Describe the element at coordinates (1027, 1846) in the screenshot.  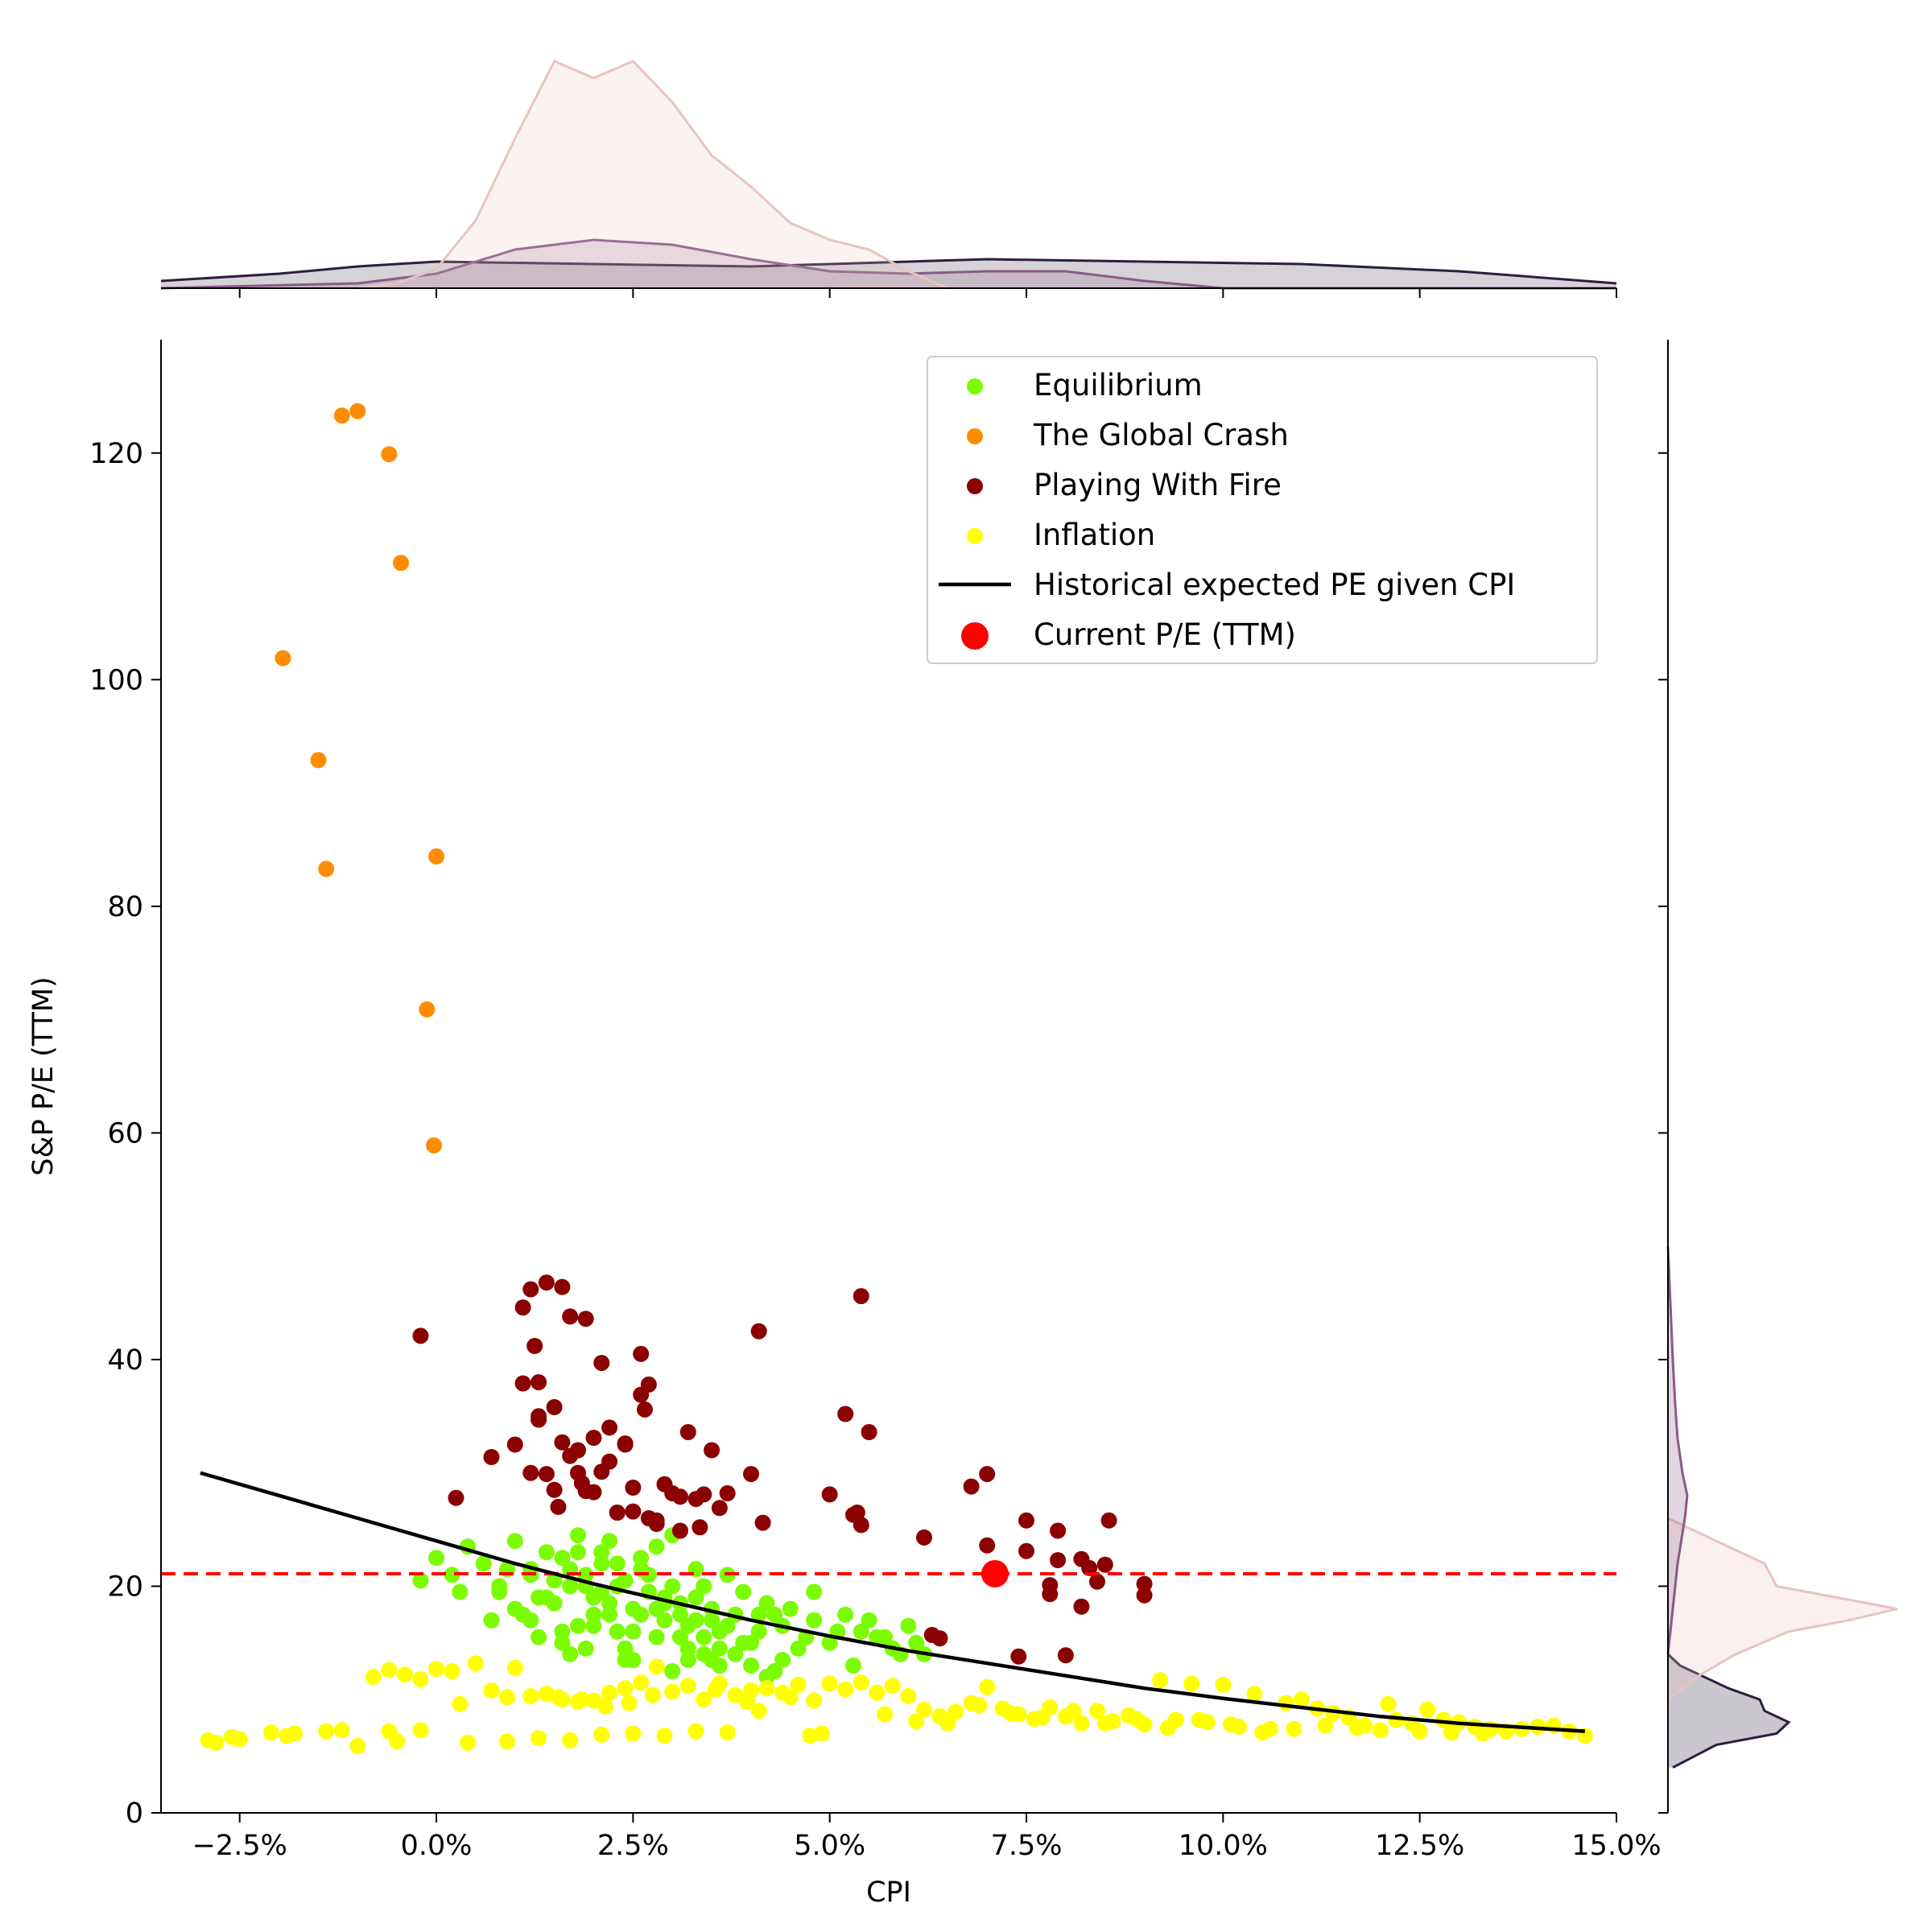
I see `x-tick-label: 7.5%` at that location.